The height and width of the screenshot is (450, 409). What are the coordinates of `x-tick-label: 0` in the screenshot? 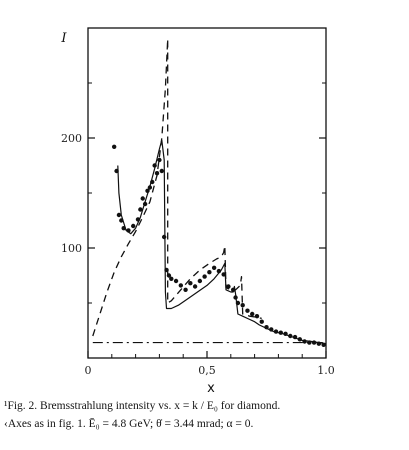 It's located at (88, 370).